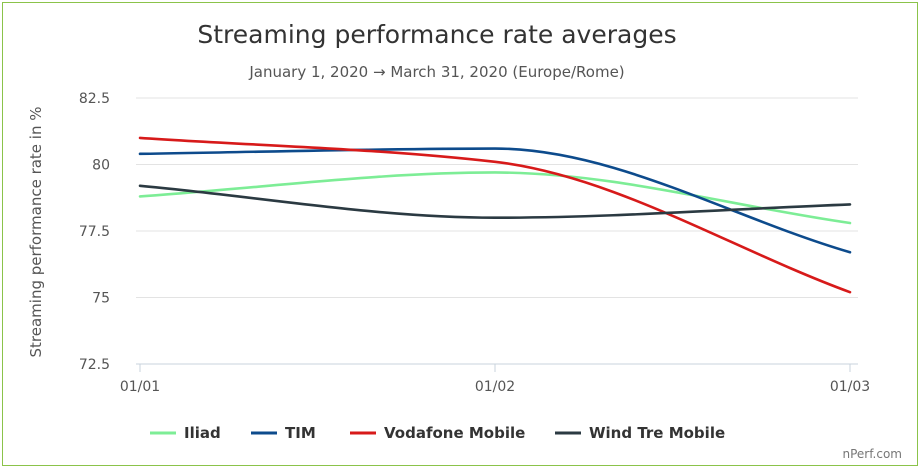 This screenshot has width=922, height=470. I want to click on y-tick-label: 80, so click(101, 166).